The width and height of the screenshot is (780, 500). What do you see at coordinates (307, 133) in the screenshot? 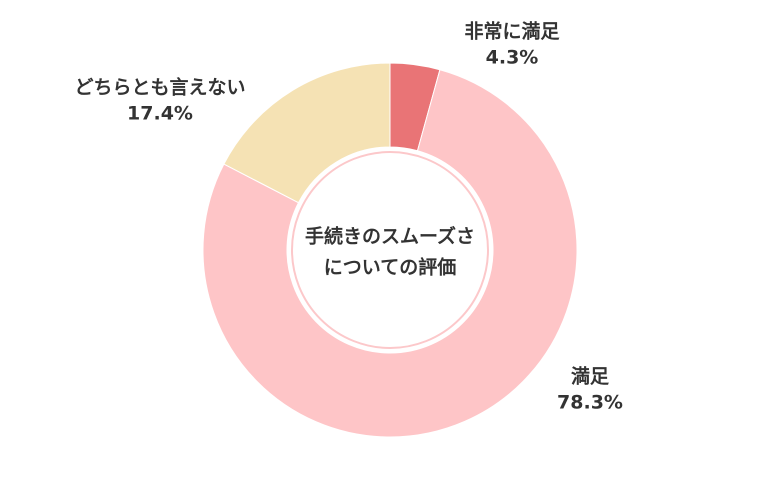
I see `donut-segment` at bounding box center [307, 133].